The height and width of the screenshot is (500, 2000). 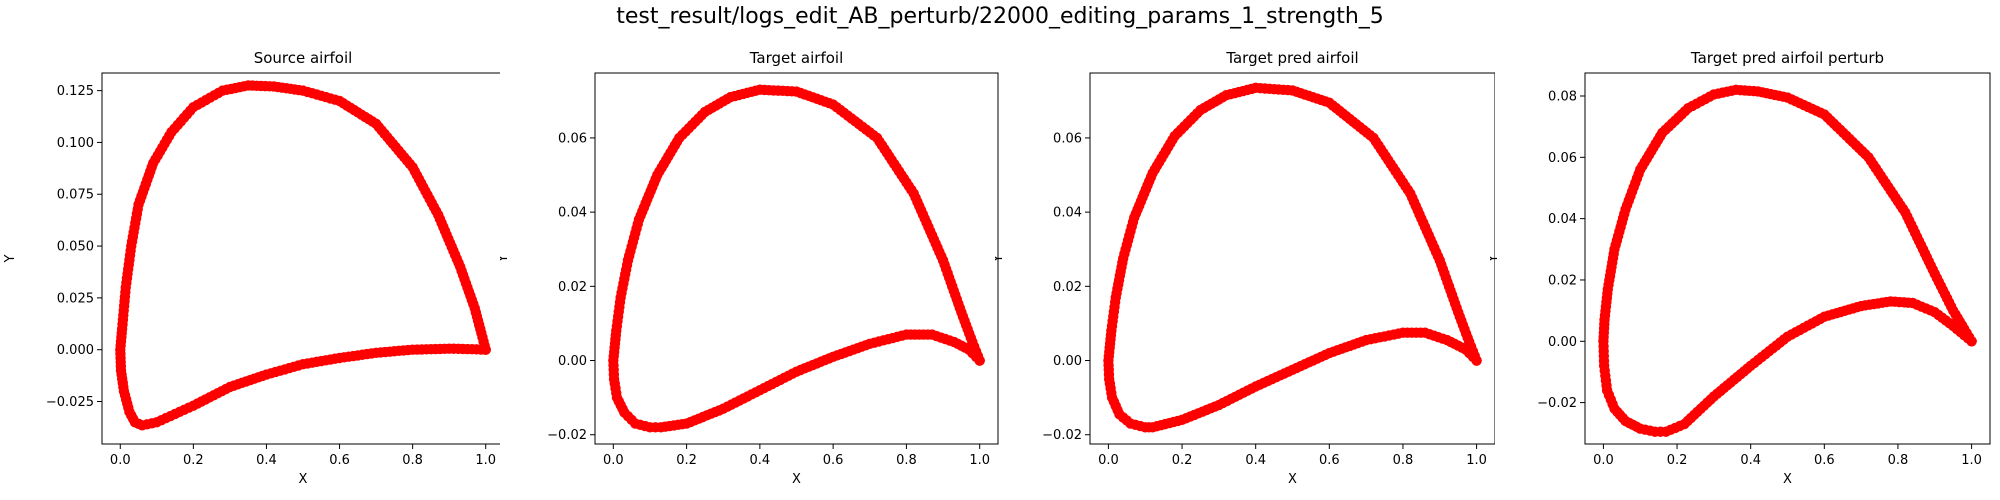 I want to click on subplot-title: Source airfoil, so click(x=303, y=58).